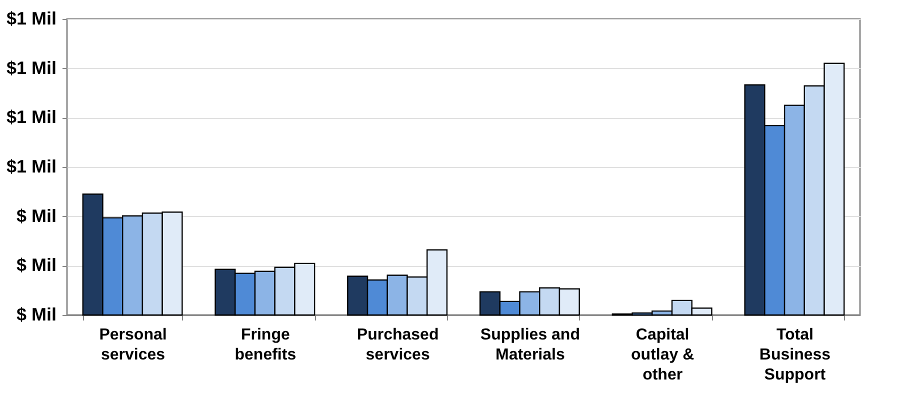 This screenshot has width=910, height=404. Describe the element at coordinates (530, 345) in the screenshot. I see `x-tick-label: Supplies and Materials` at that location.